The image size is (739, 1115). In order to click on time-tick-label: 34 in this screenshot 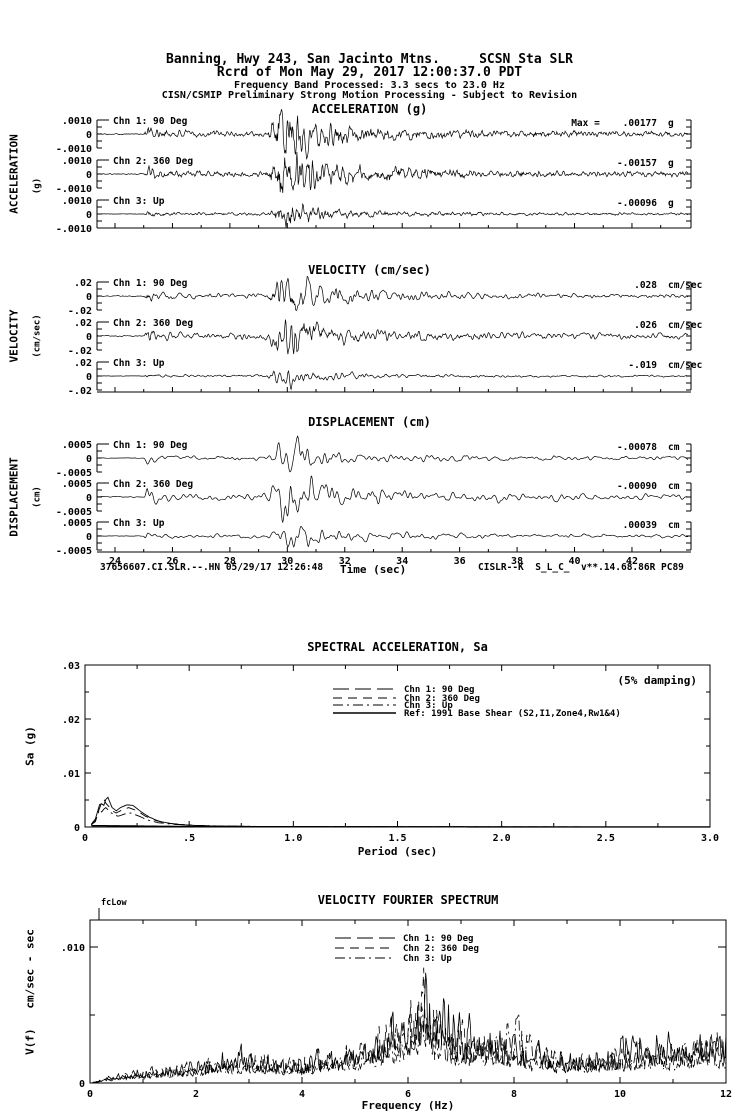, I will do `click(402, 561)`.